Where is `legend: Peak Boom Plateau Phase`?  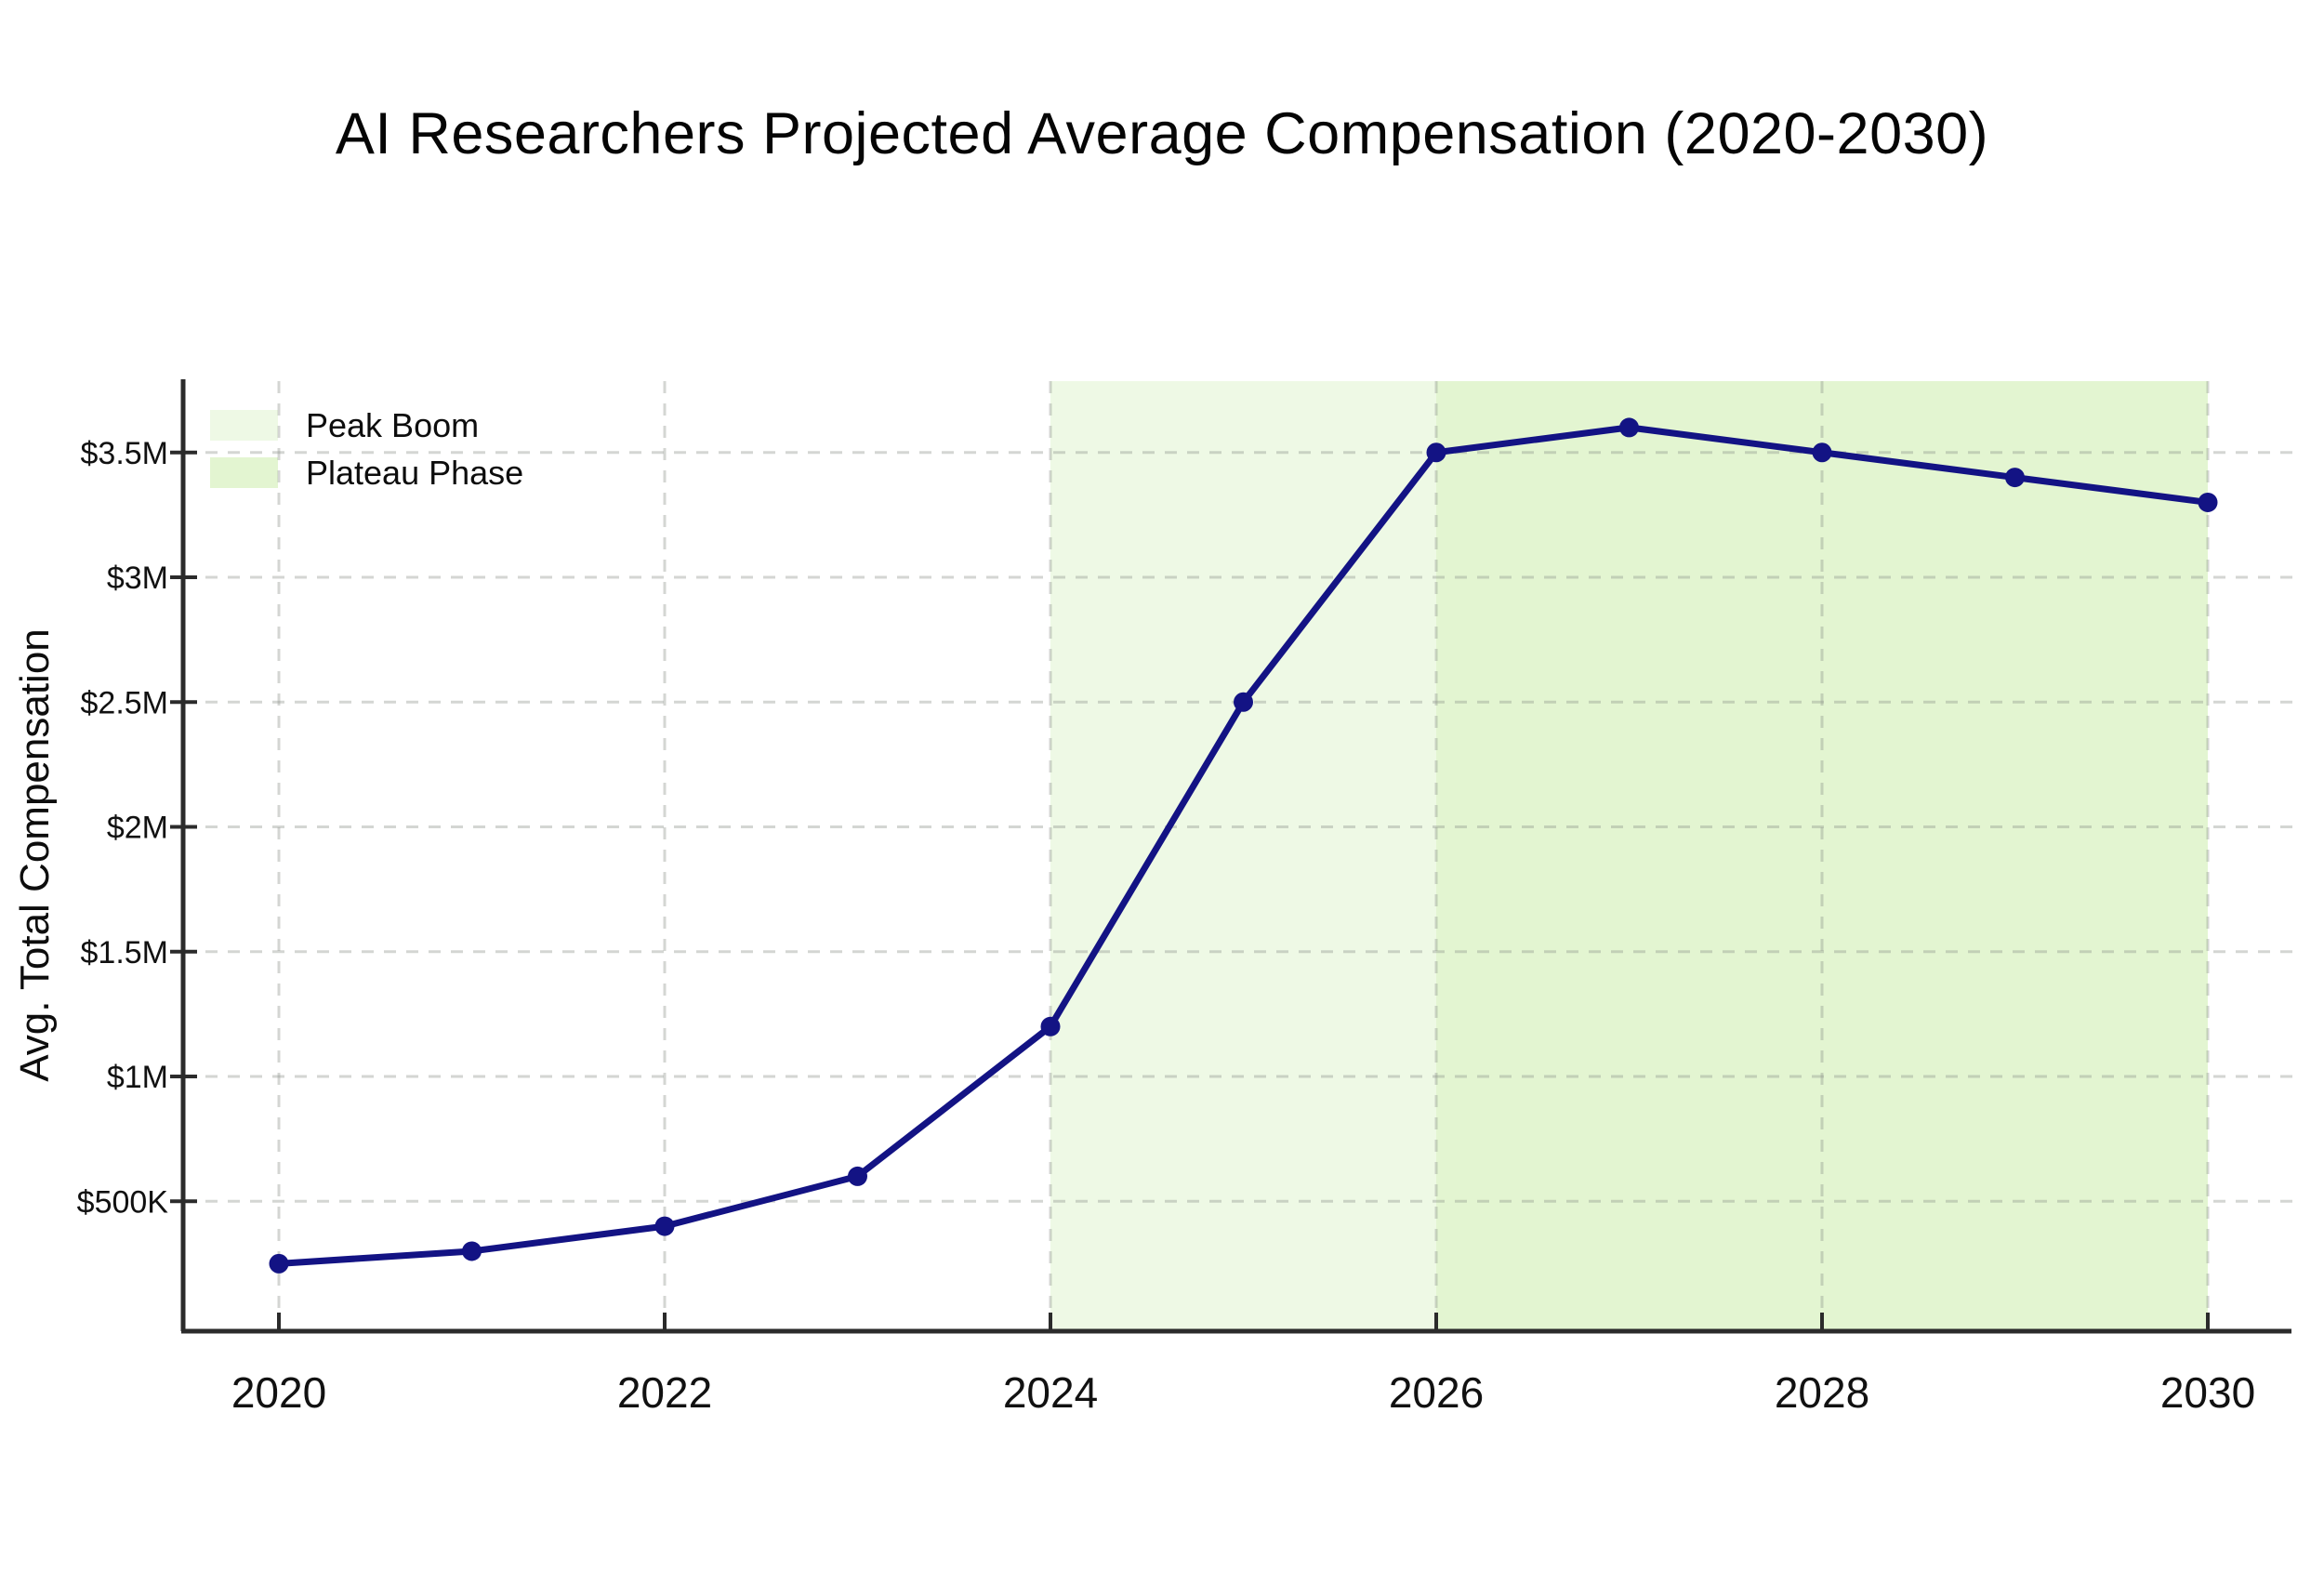
legend: Peak Boom Plateau Phase is located at coordinates (366, 455).